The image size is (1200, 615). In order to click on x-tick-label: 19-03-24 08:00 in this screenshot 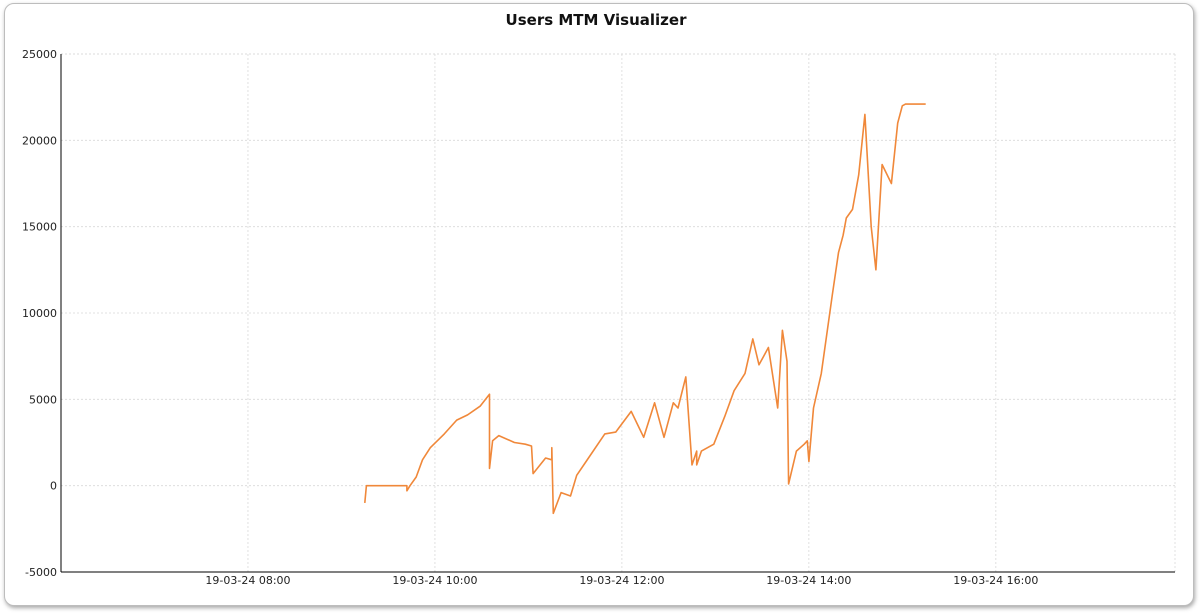, I will do `click(247, 580)`.